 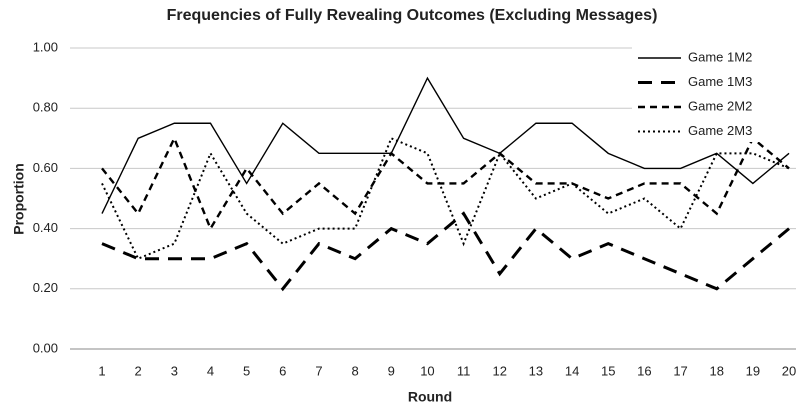 What do you see at coordinates (720, 130) in the screenshot?
I see `legend-label: Game 2M3` at bounding box center [720, 130].